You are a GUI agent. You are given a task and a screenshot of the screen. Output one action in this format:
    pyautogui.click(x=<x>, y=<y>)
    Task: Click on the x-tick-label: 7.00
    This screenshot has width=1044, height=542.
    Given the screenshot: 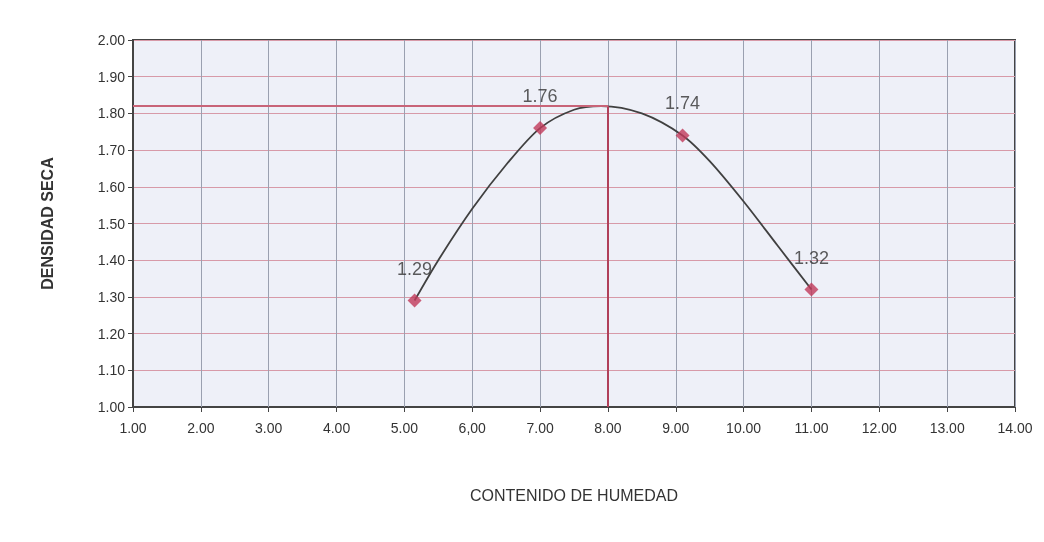 What is the action you would take?
    pyautogui.click(x=540, y=428)
    